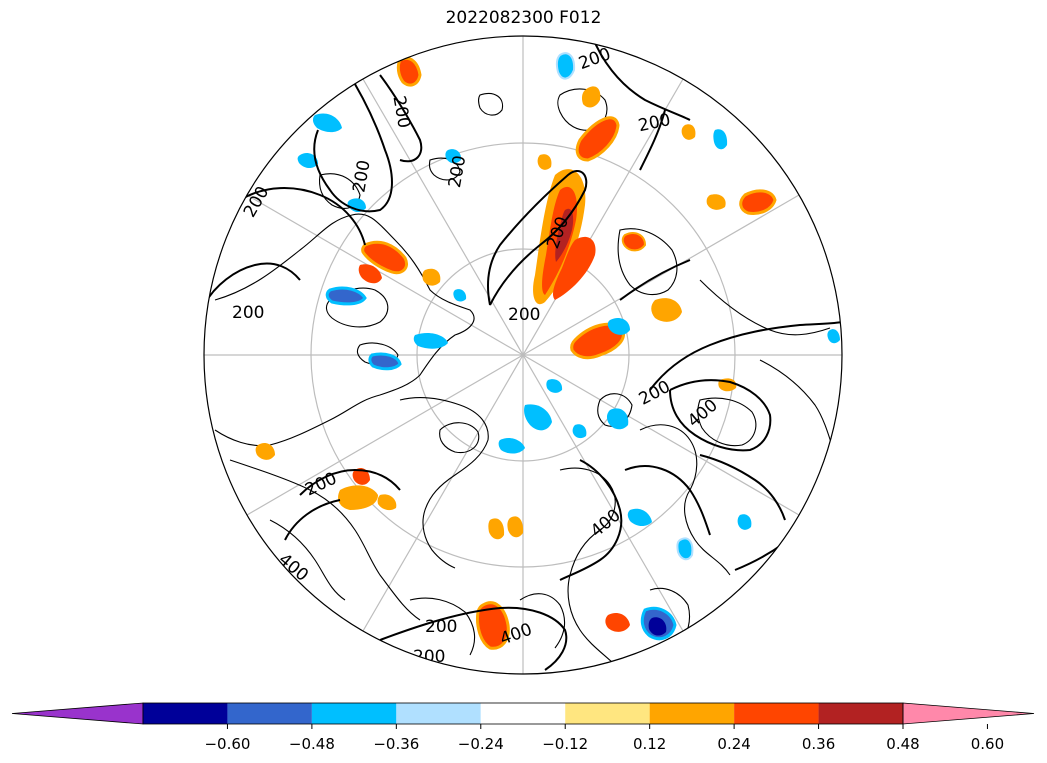 The height and width of the screenshot is (763, 1047). I want to click on colorbar-bins, so click(523, 713).